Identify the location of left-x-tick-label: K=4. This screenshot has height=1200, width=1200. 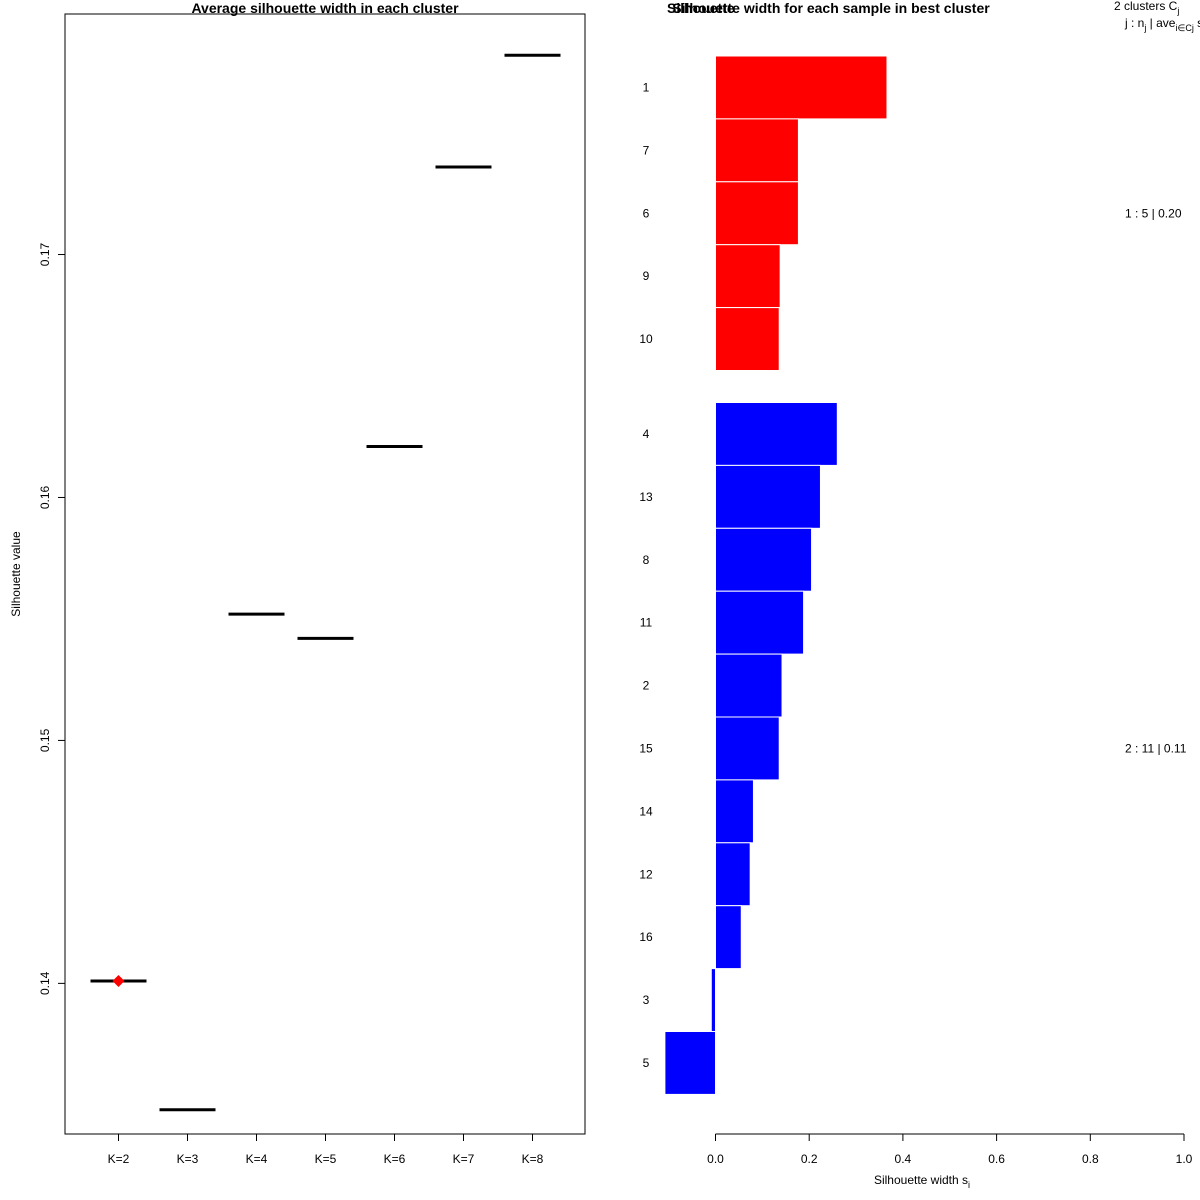
(257, 1159).